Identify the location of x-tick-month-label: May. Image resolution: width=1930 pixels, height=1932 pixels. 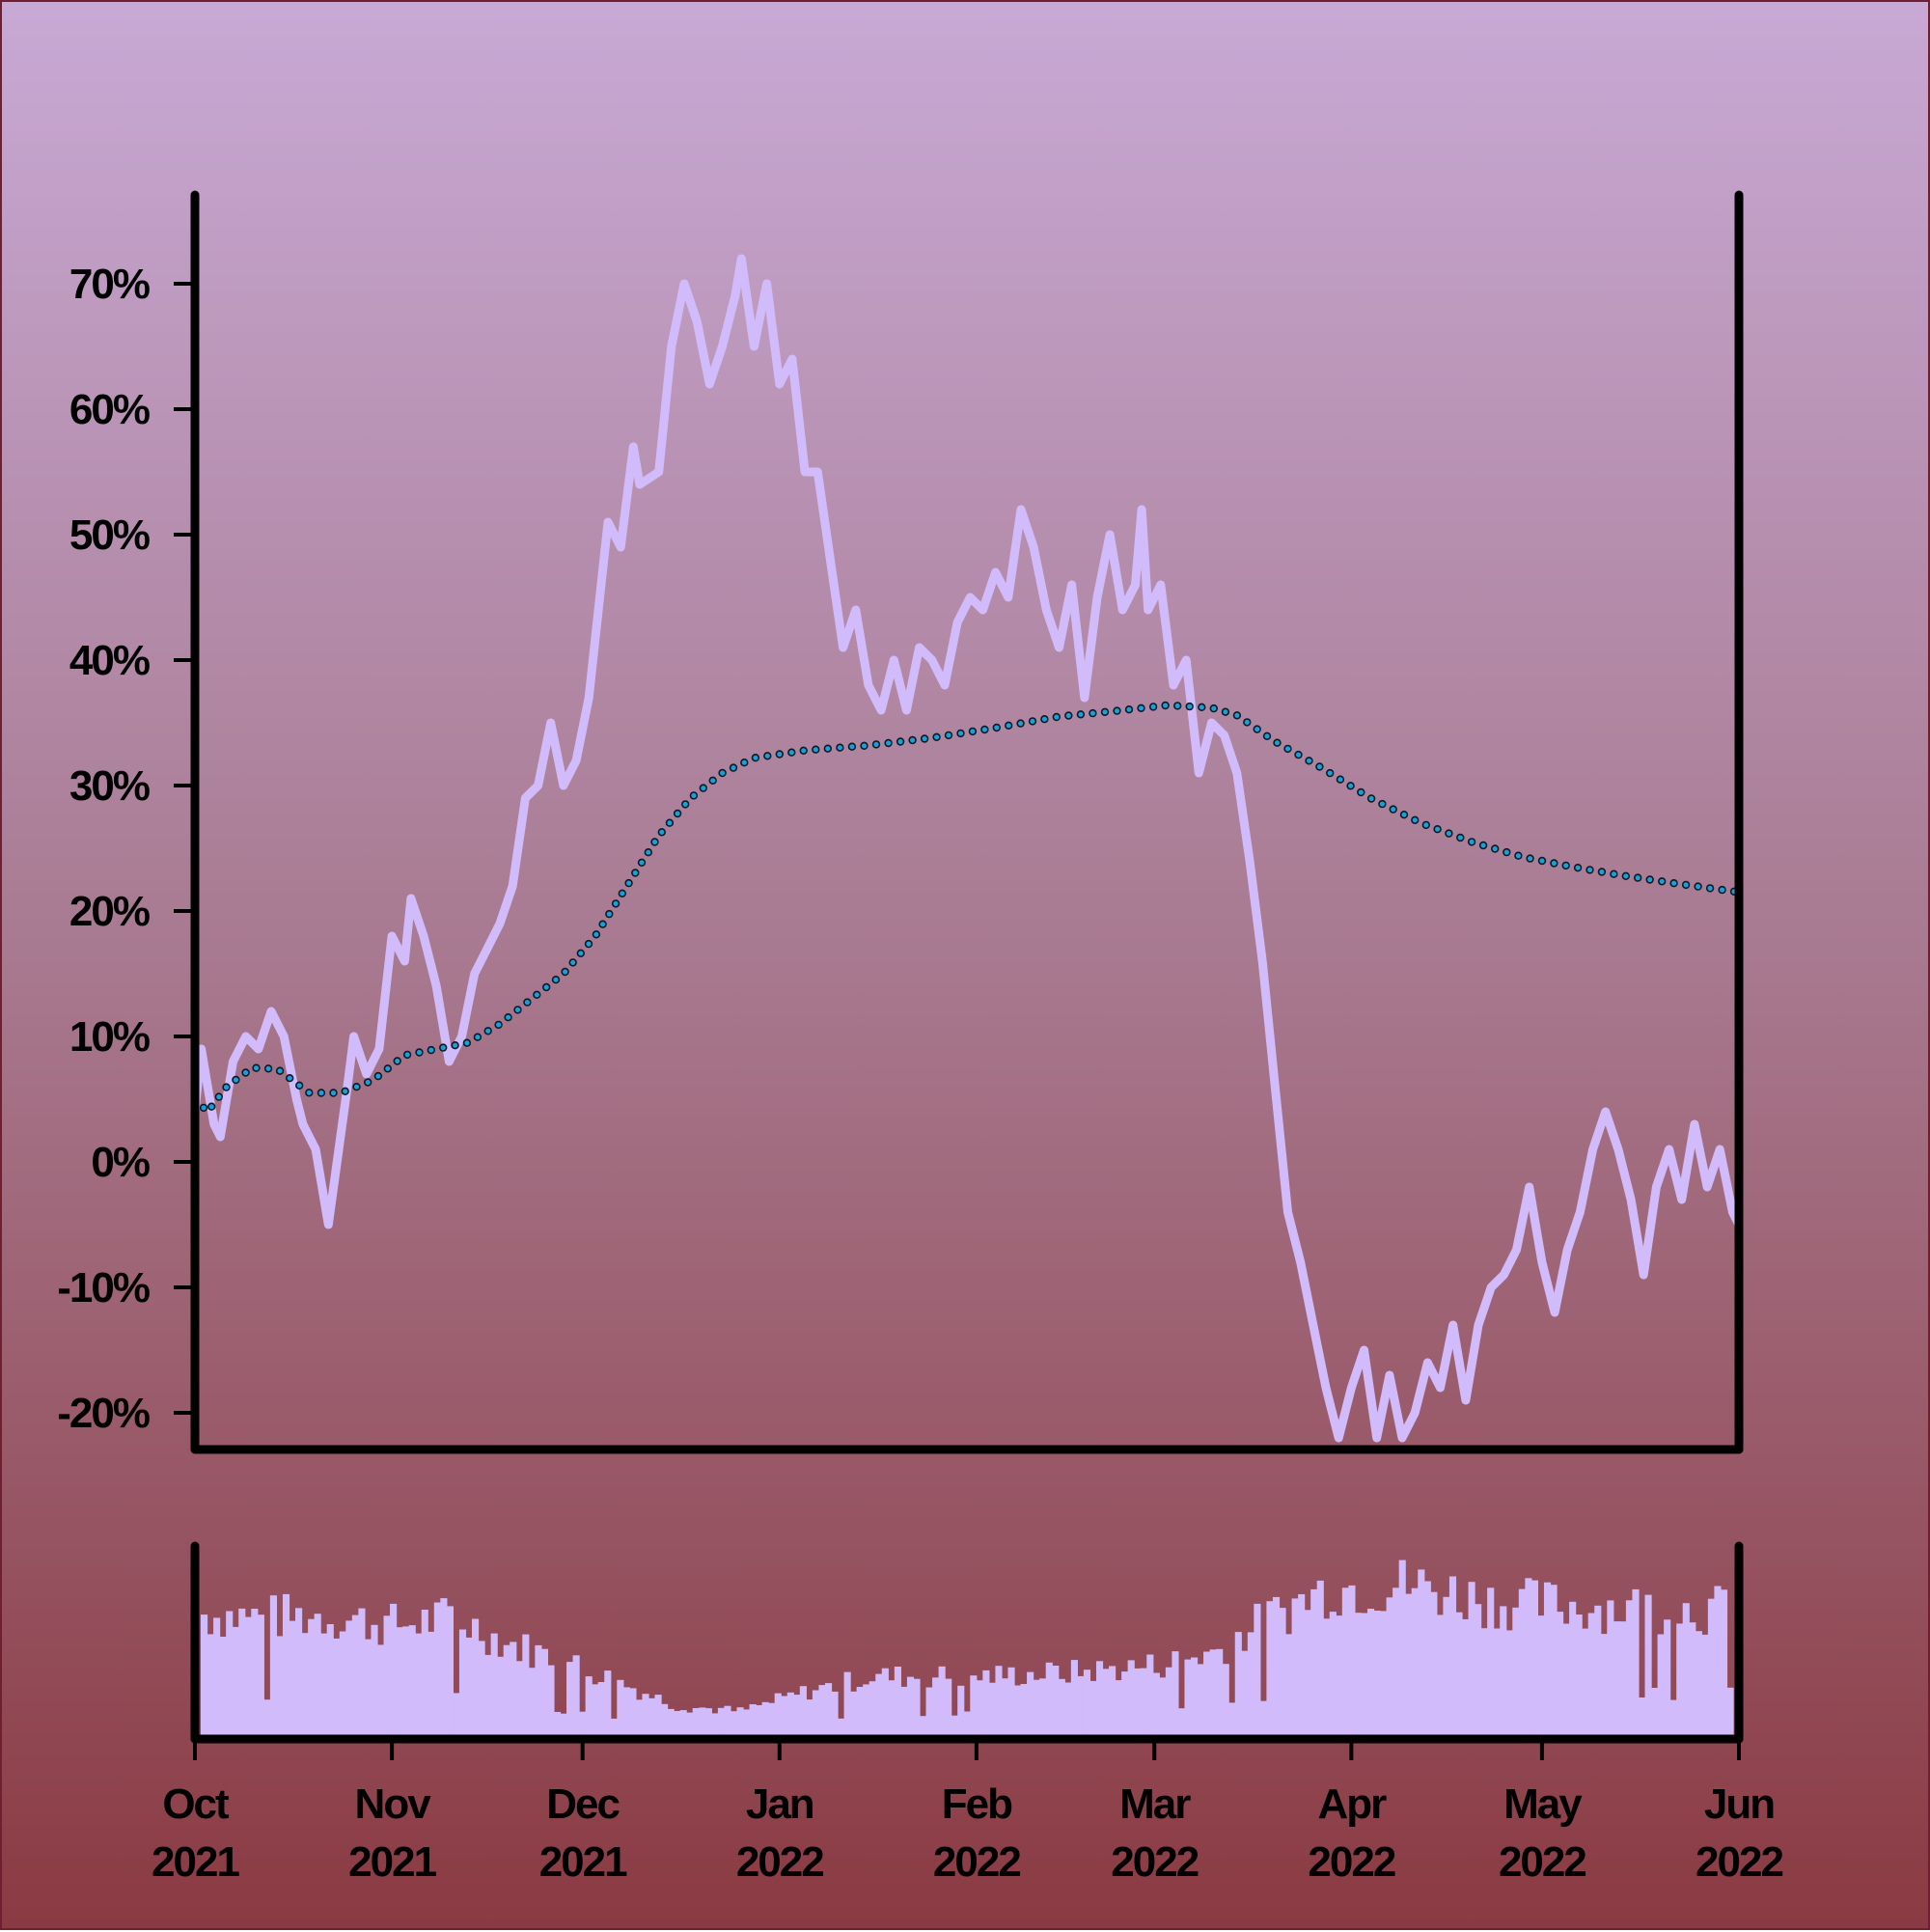
(1543, 1804).